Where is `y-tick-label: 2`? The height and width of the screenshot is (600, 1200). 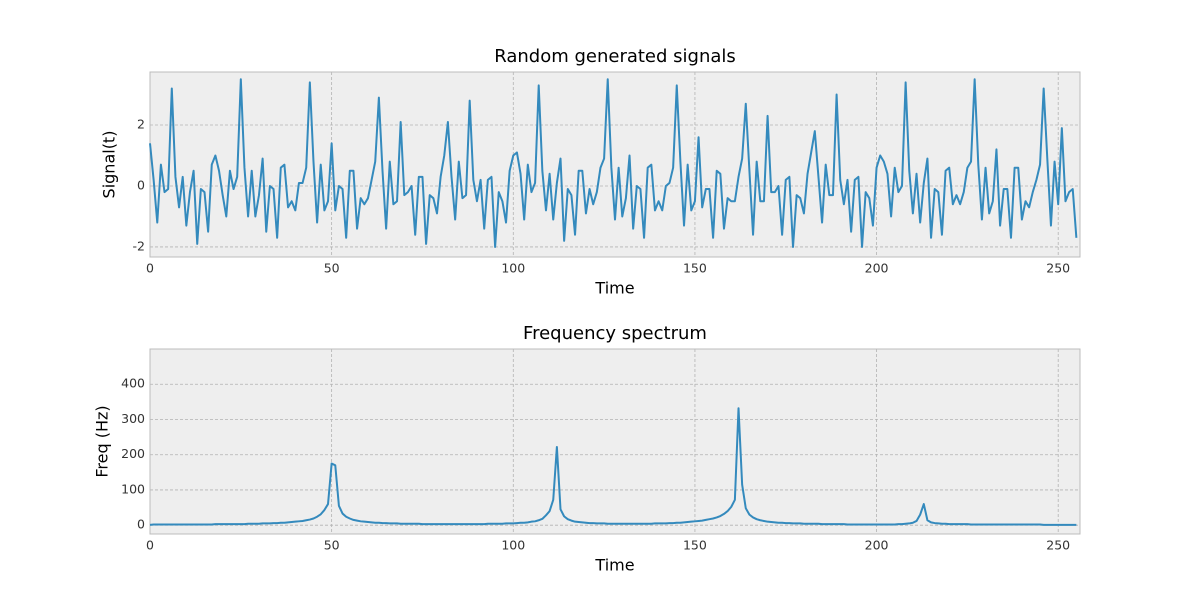 y-tick-label: 2 is located at coordinates (141, 124).